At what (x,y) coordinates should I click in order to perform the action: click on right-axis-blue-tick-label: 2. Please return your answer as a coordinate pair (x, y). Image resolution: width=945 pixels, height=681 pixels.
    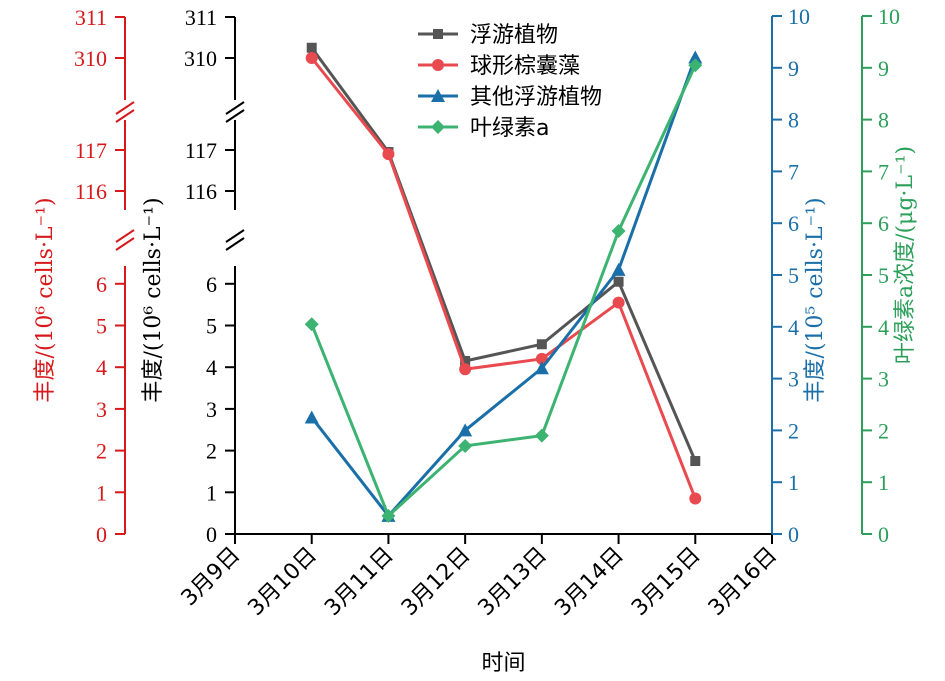
    Looking at the image, I should click on (793, 430).